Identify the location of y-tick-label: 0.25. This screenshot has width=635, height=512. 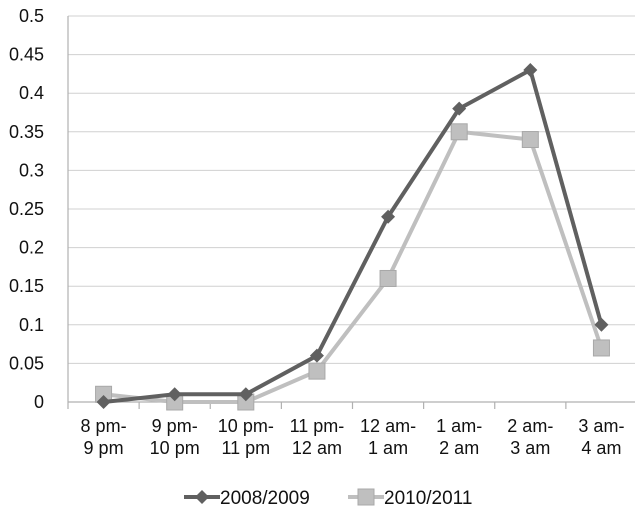
(26, 209).